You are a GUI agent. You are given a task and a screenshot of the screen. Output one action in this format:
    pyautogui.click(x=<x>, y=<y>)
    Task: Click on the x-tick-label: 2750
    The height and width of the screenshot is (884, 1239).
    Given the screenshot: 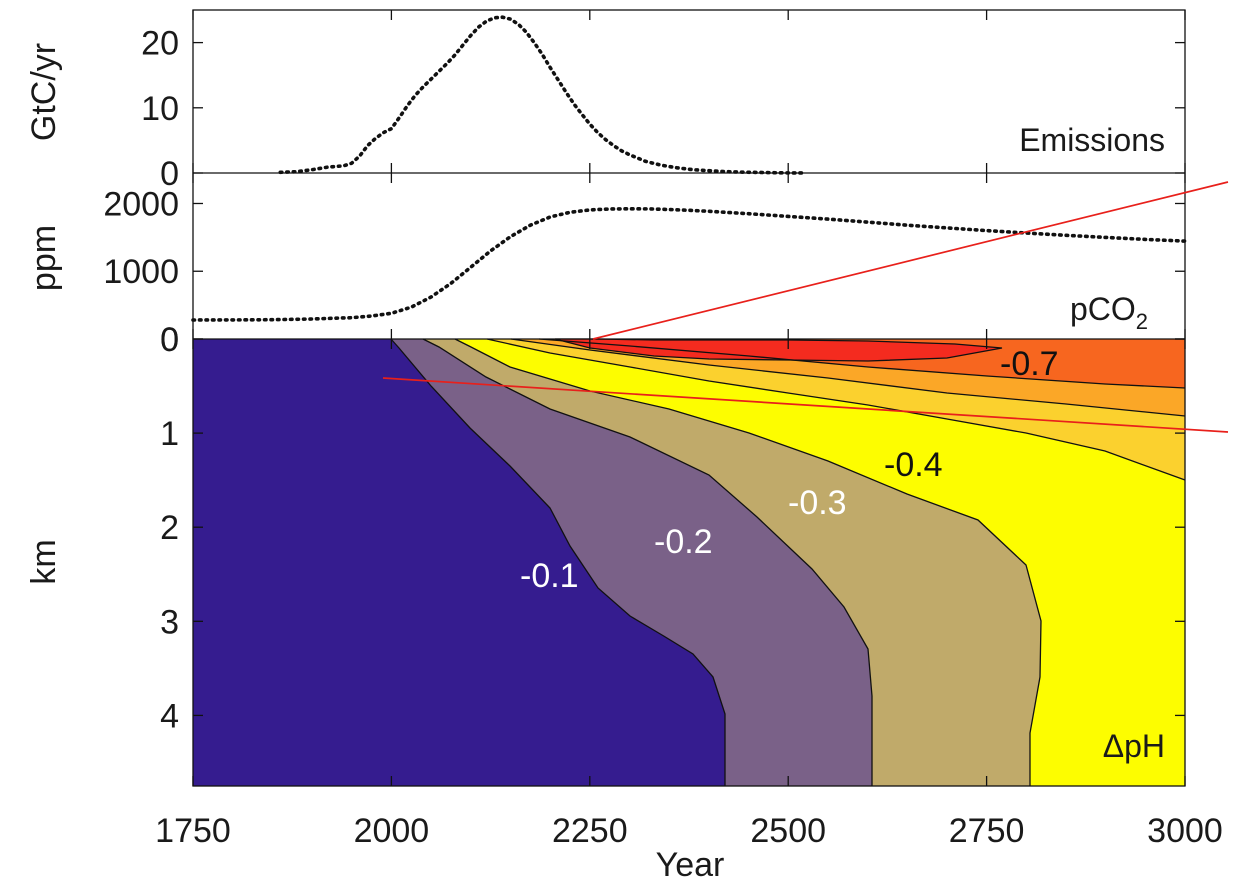 What is the action you would take?
    pyautogui.click(x=987, y=831)
    